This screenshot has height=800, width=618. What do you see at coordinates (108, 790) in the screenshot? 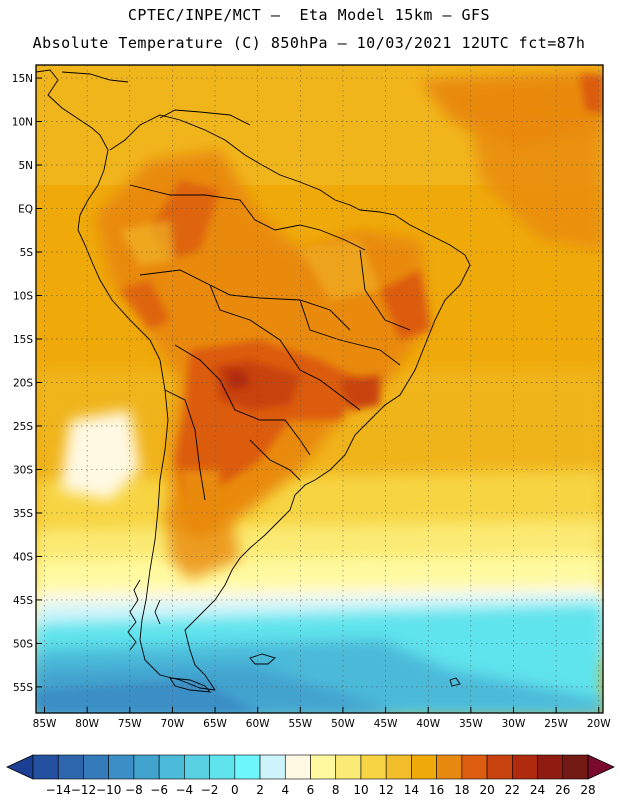
I see `colorbar-label: −10` at bounding box center [108, 790].